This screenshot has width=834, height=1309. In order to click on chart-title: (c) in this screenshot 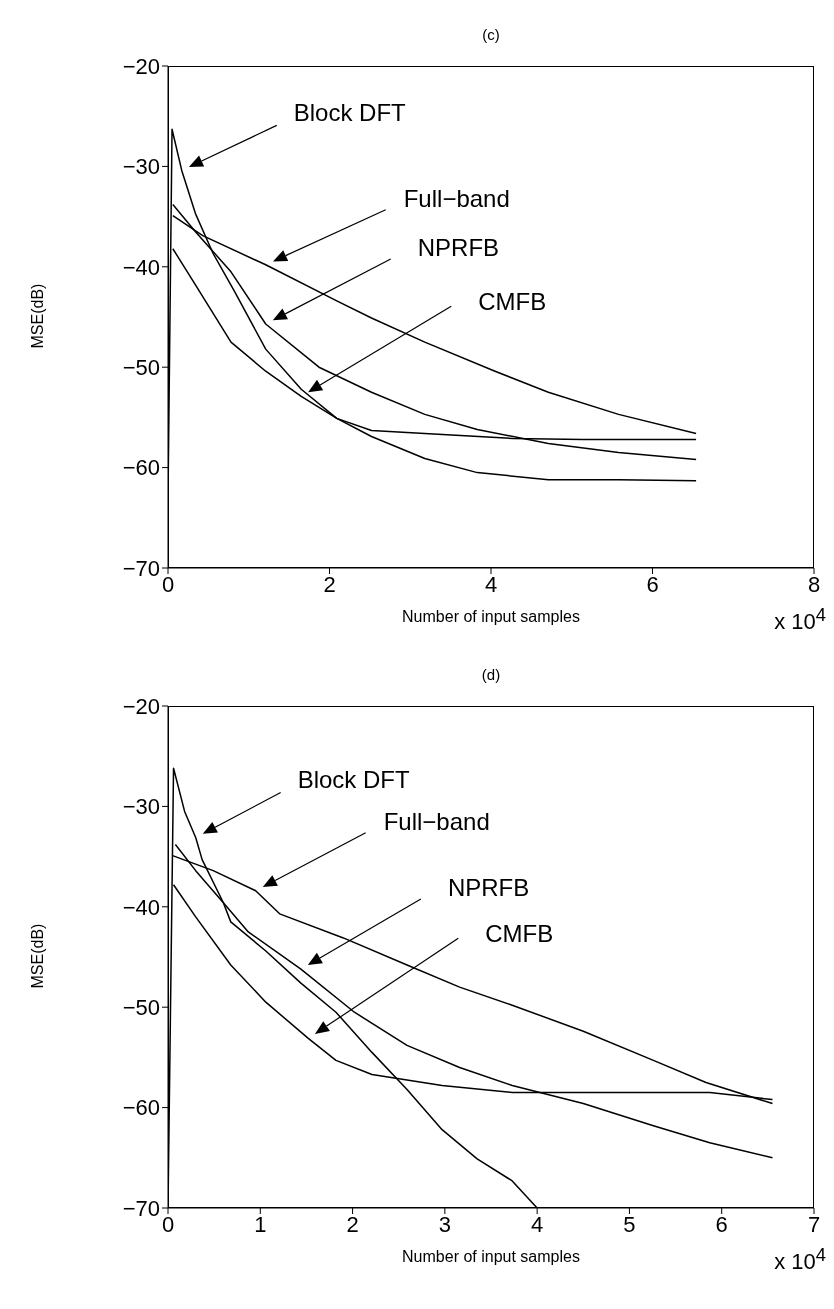, I will do `click(491, 34)`.